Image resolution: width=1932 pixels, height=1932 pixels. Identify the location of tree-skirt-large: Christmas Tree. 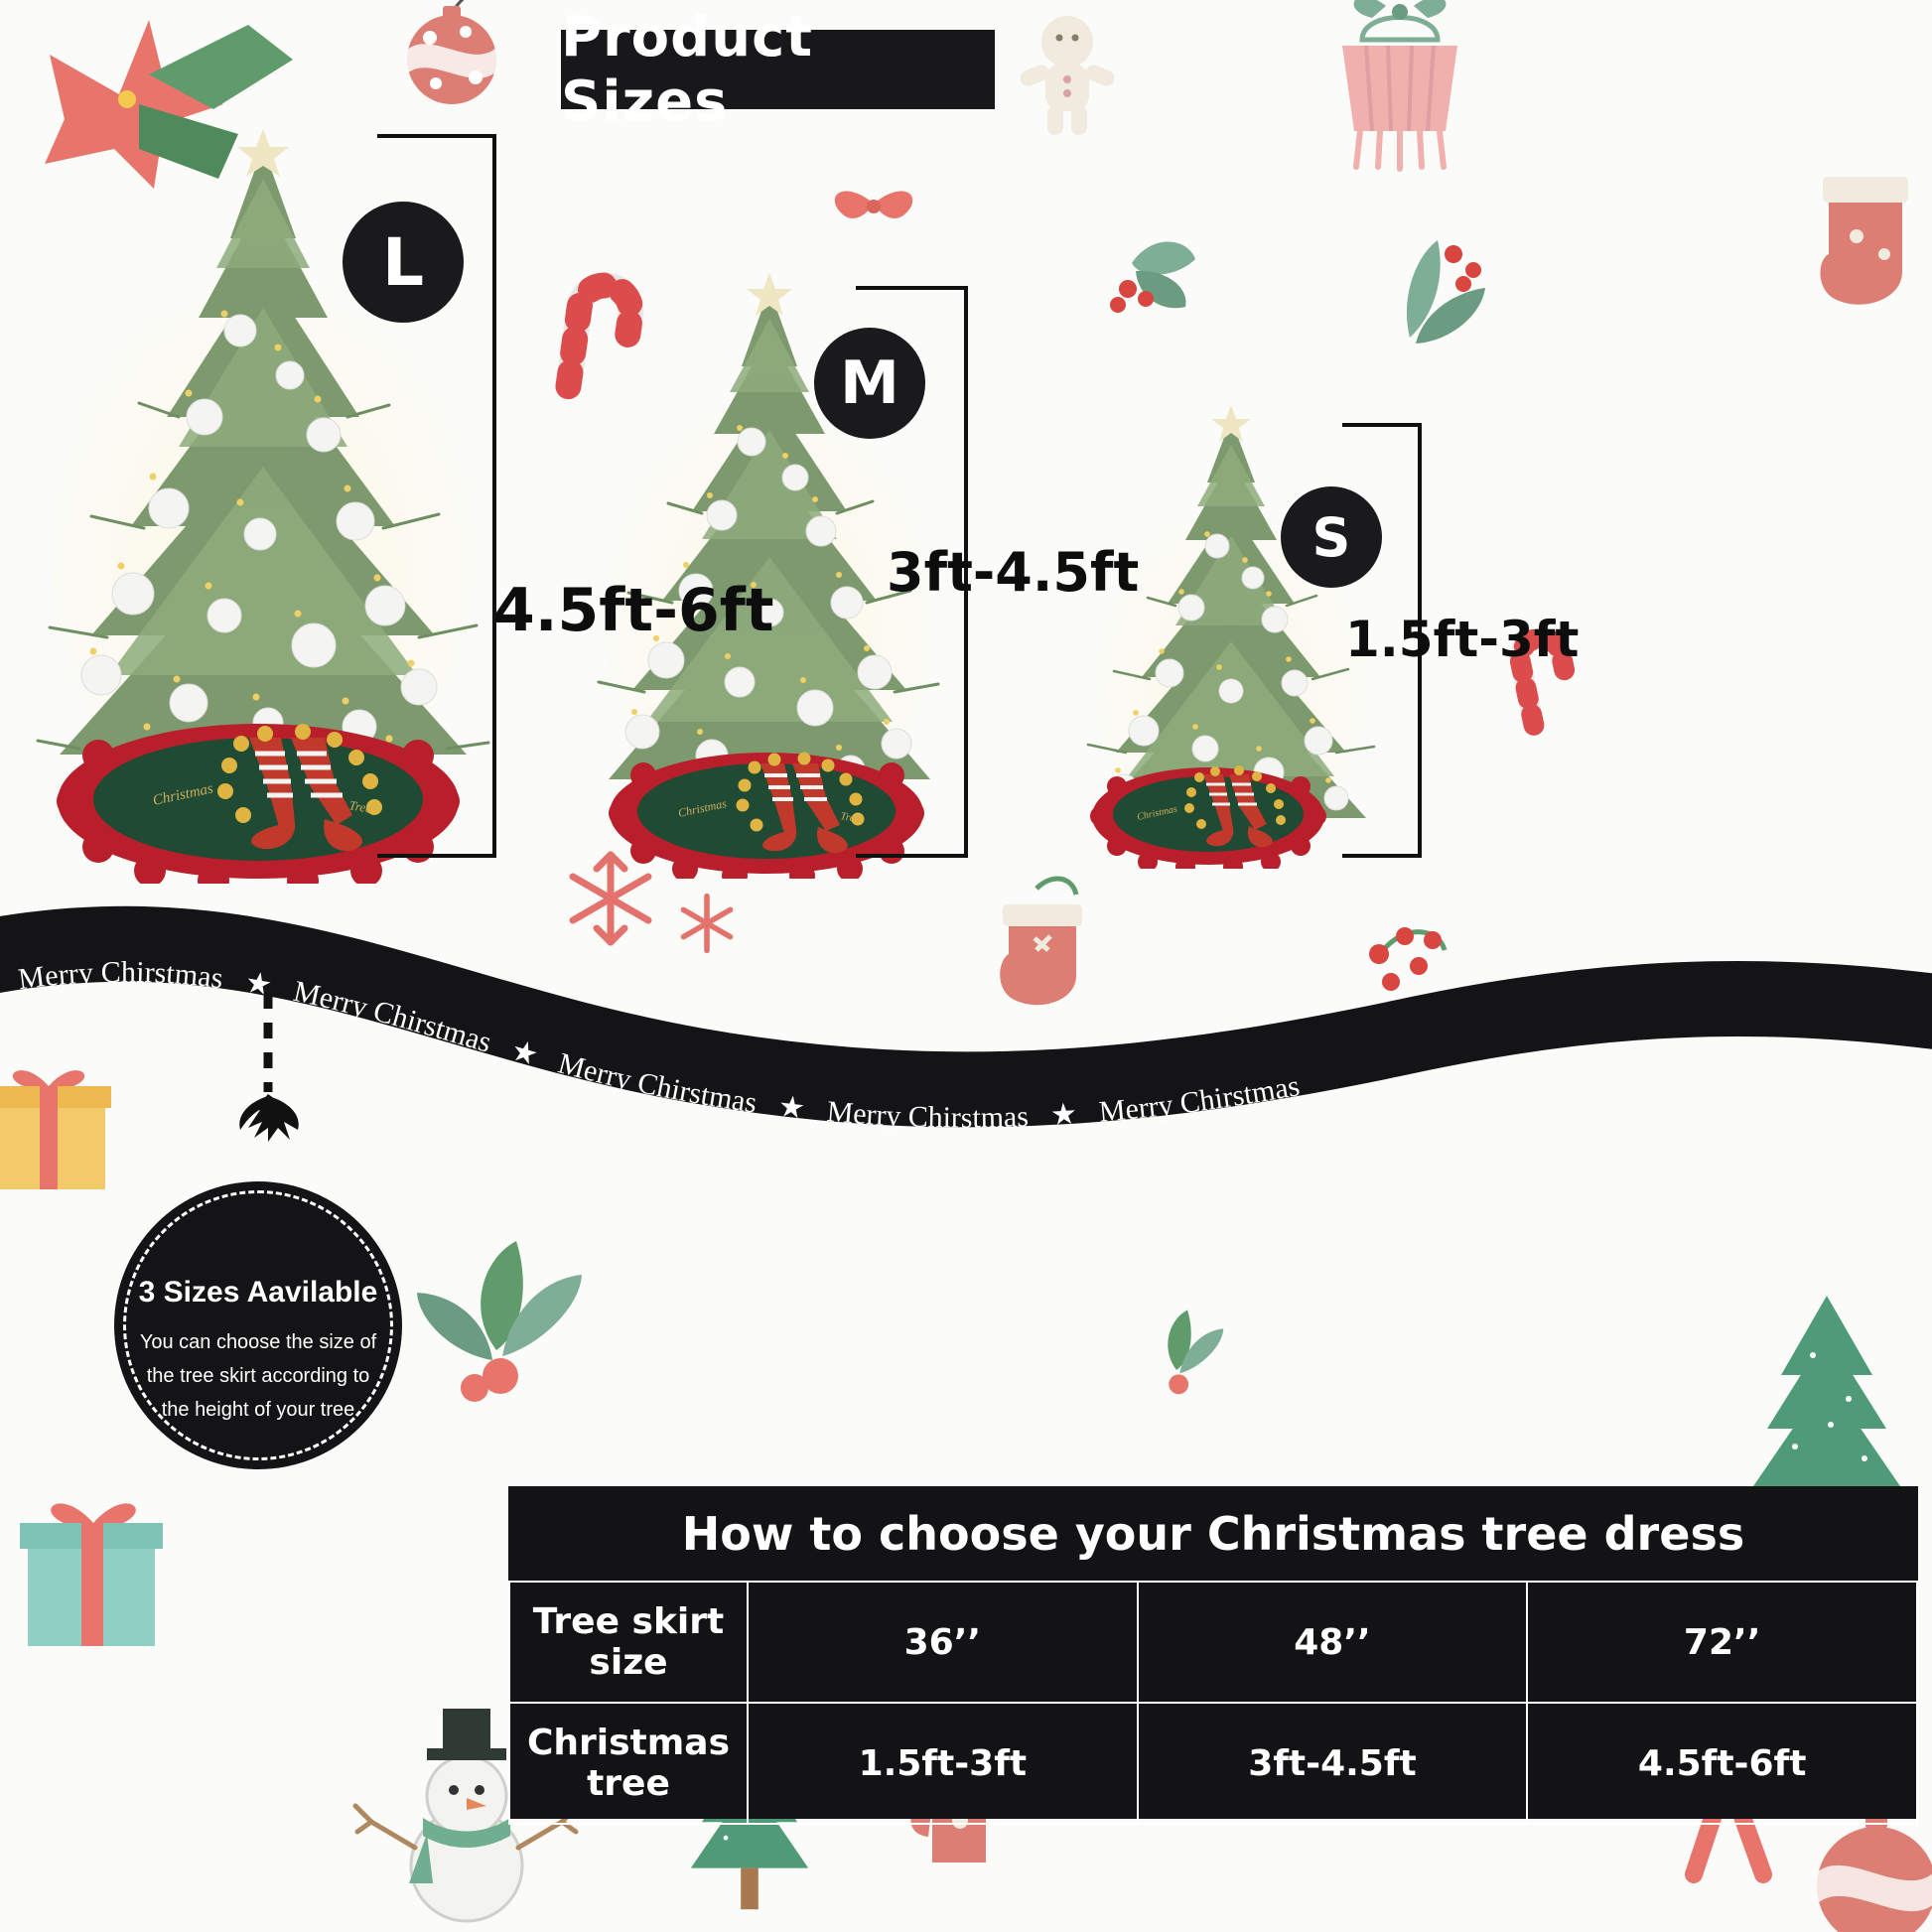
(259, 804).